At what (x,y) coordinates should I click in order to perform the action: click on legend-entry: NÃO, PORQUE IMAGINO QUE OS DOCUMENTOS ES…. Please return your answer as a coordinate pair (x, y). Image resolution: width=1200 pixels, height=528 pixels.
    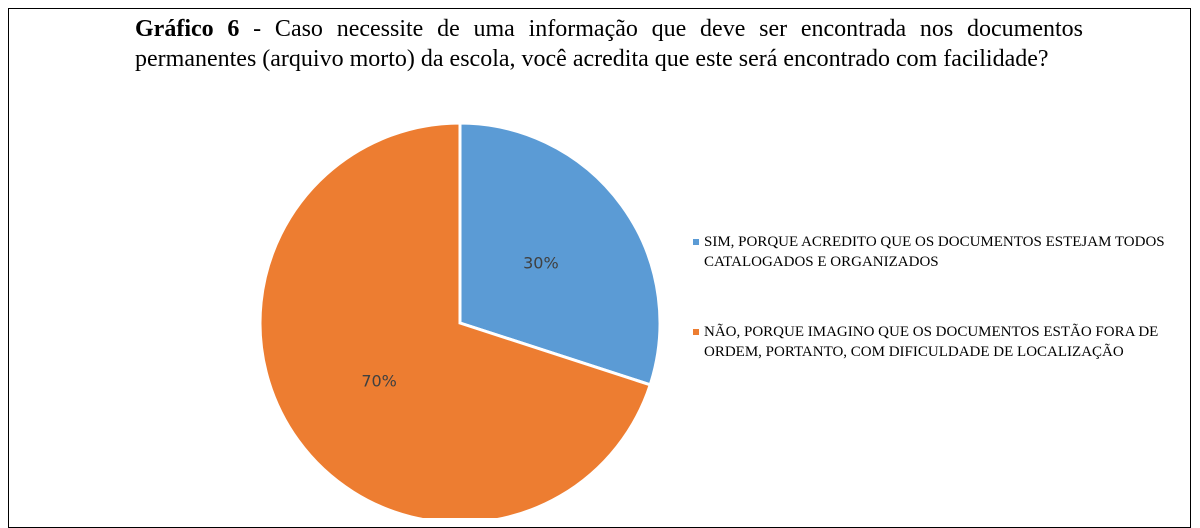
    Looking at the image, I should click on (940, 342).